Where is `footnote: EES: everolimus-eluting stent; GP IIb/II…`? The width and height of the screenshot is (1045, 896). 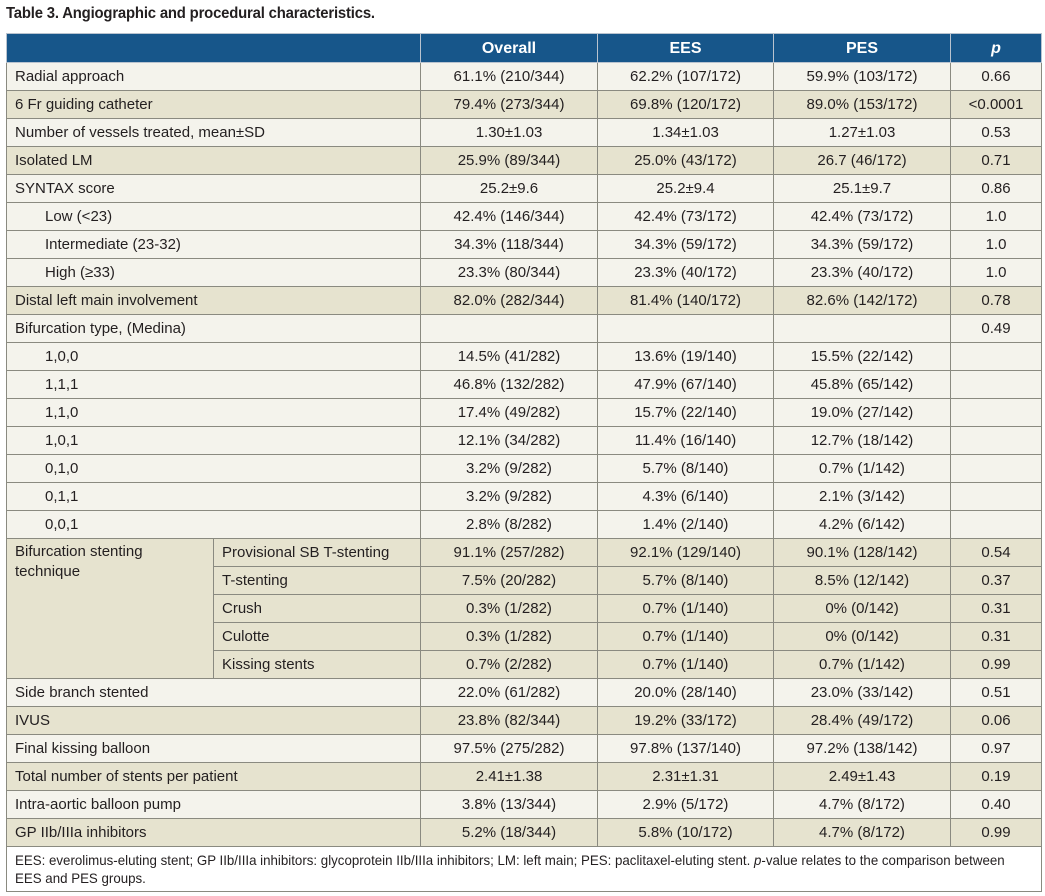
footnote: EES: everolimus-eluting stent; GP IIb/II… is located at coordinates (524, 869).